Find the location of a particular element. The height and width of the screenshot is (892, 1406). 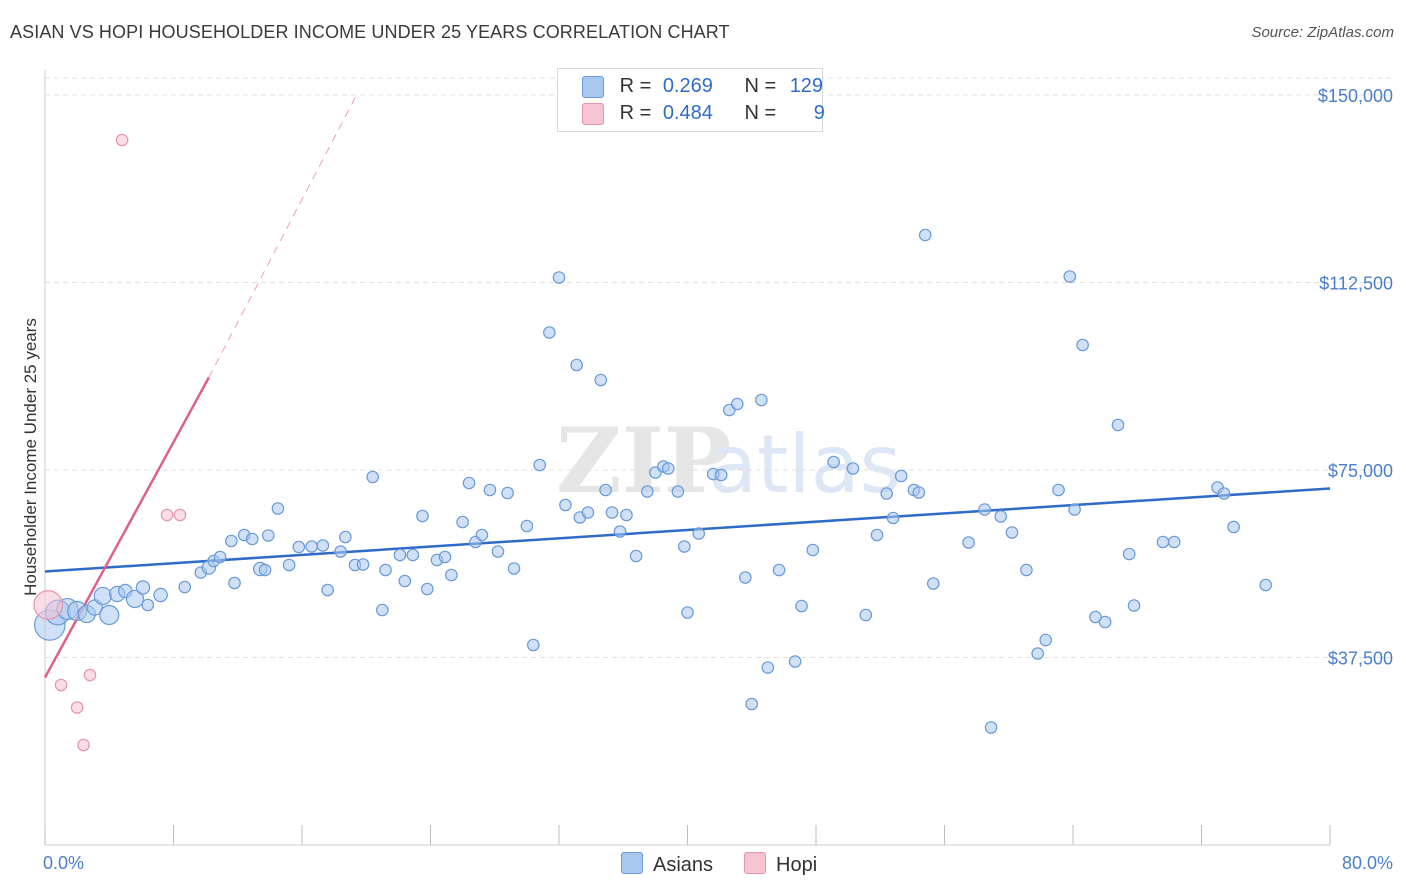

legend-r-value-asians: 0.269 is located at coordinates (687, 86).